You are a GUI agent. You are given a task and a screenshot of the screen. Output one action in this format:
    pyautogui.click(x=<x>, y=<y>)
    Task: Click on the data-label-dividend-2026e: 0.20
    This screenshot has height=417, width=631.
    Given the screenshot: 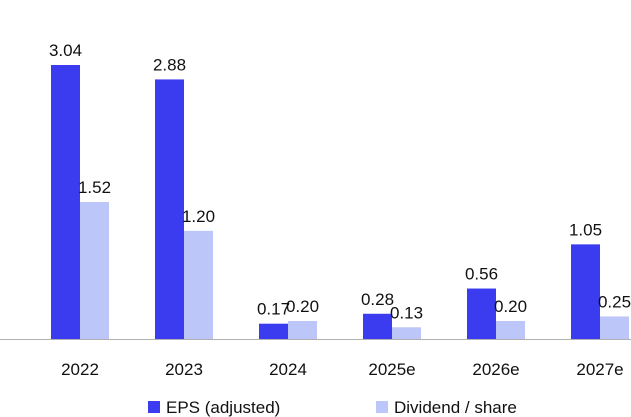 What is the action you would take?
    pyautogui.click(x=510, y=306)
    